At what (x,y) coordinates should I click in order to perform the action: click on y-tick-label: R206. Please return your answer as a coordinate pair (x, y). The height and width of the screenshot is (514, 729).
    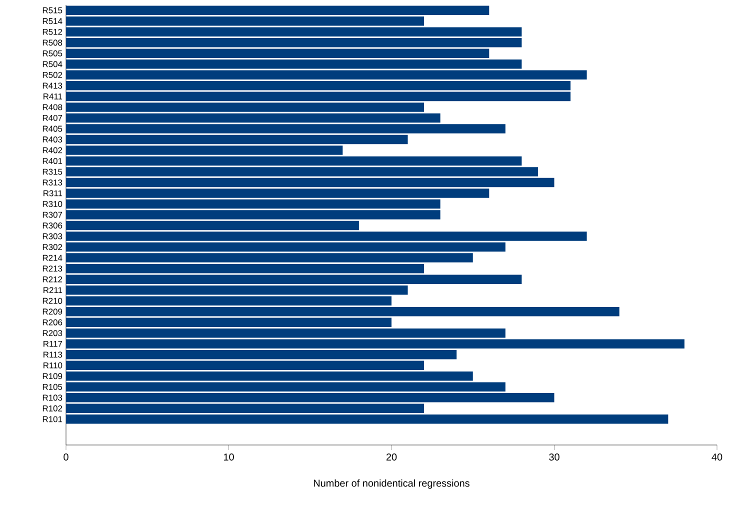
    Looking at the image, I should click on (52, 322).